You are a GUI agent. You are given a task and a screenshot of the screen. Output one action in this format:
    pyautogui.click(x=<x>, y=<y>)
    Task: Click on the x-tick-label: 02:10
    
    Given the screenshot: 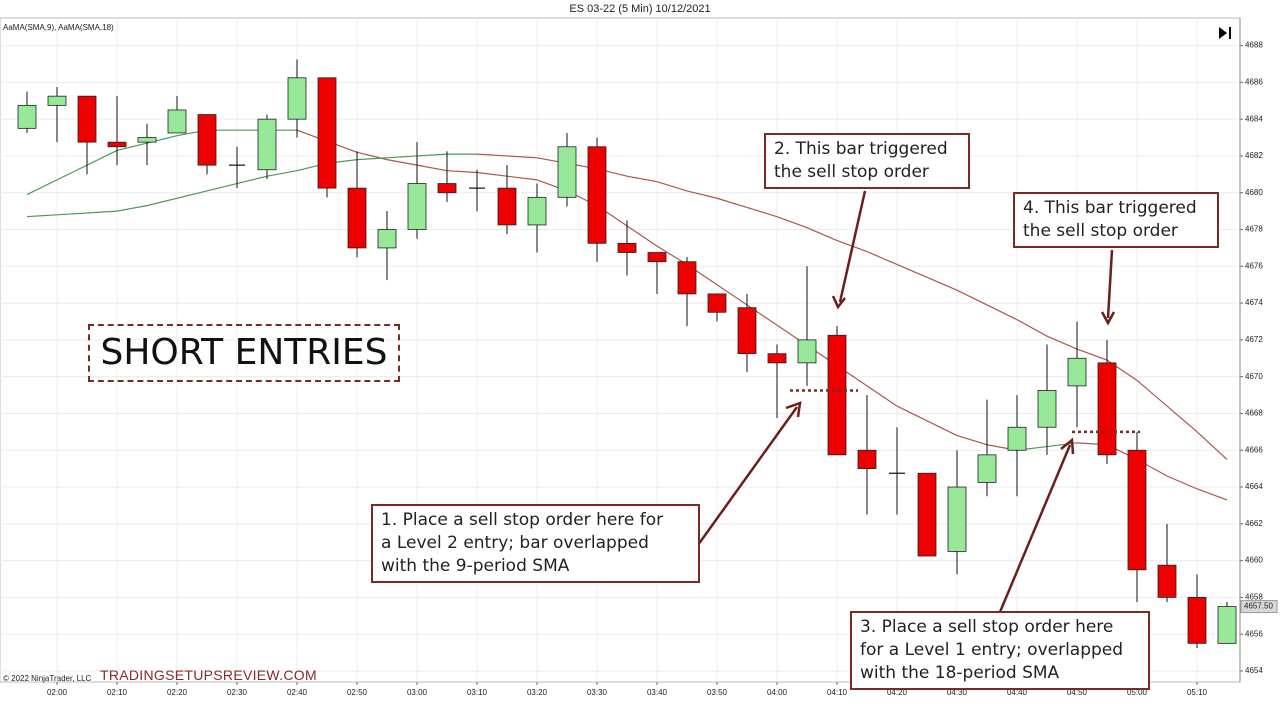 What is the action you would take?
    pyautogui.click(x=117, y=692)
    